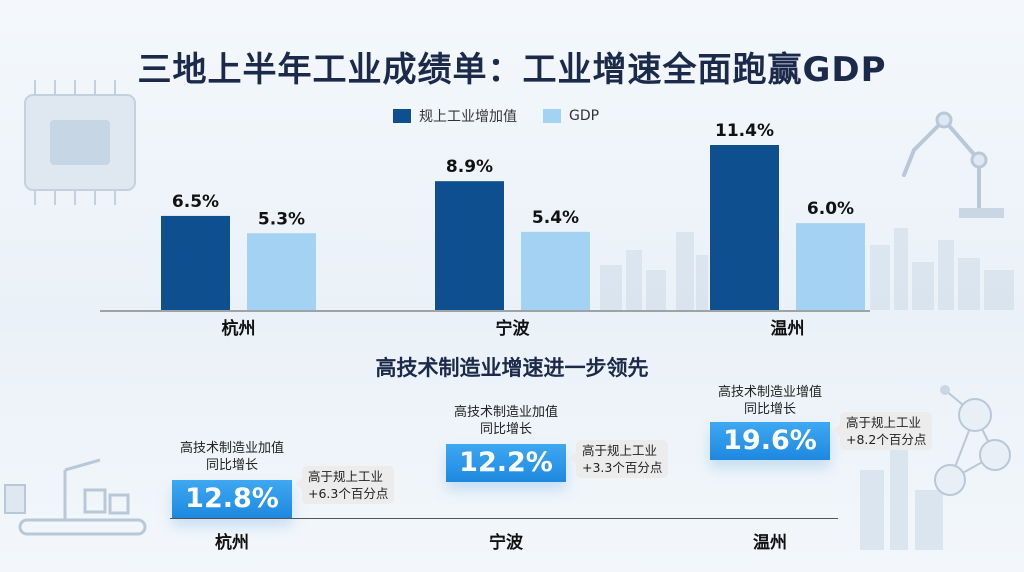  Describe the element at coordinates (618, 459) in the screenshot. I see `high-tech-note-1: 高于规上工业 +3.3个百分点` at that location.